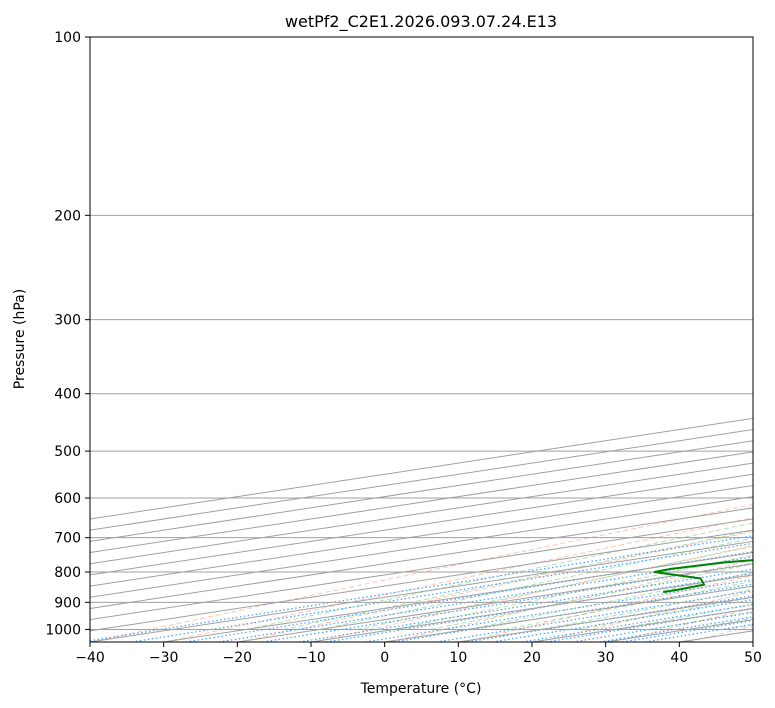 This screenshot has height=708, width=775. What do you see at coordinates (164, 658) in the screenshot?
I see `x-tick-label: −30` at bounding box center [164, 658].